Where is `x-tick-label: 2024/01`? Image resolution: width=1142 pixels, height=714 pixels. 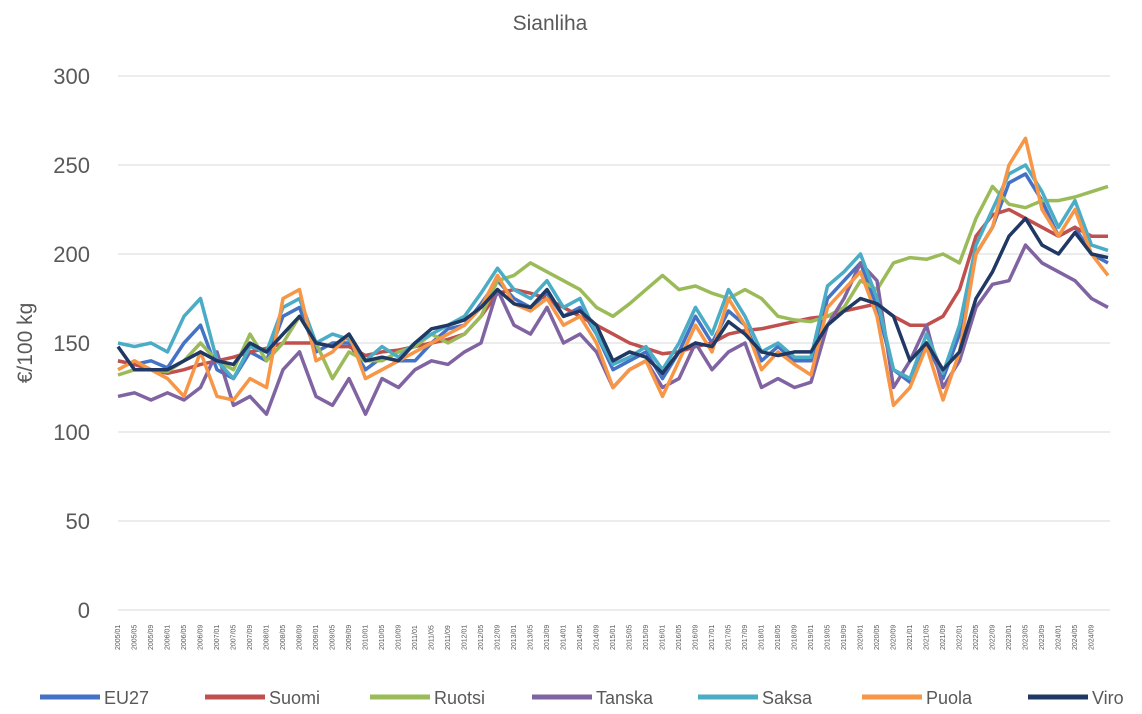 x-tick-label: 2024/01 is located at coordinates (1059, 637).